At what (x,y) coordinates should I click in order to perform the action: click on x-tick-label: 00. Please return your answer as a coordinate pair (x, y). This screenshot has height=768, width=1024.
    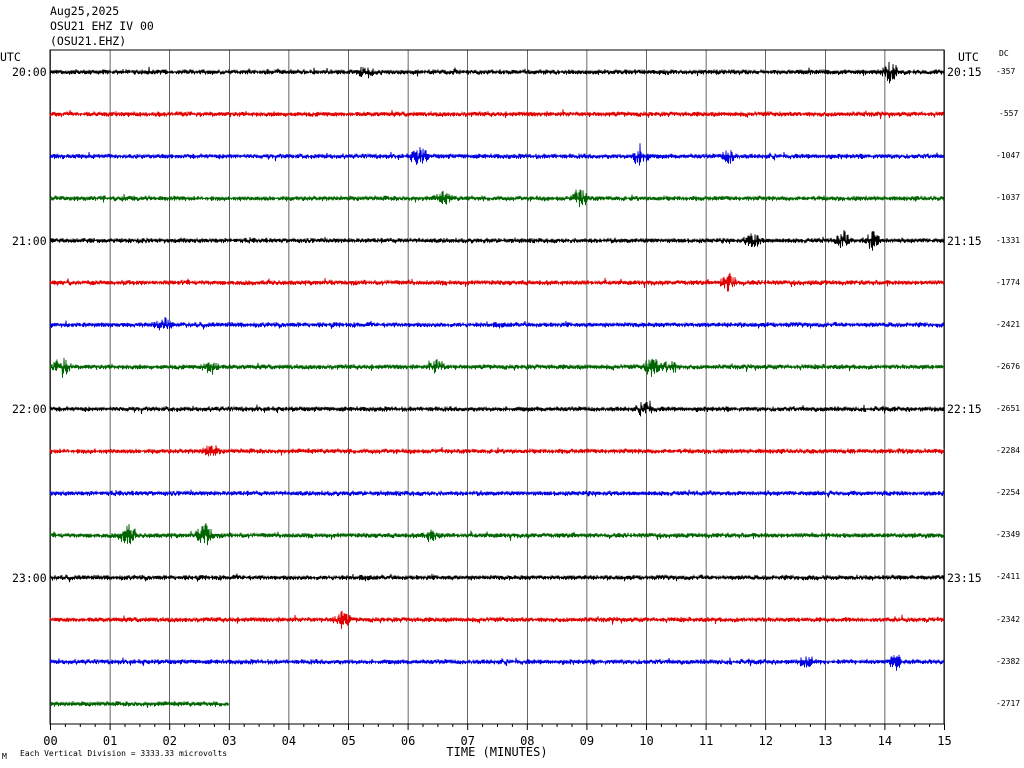
    Looking at the image, I should click on (50, 741).